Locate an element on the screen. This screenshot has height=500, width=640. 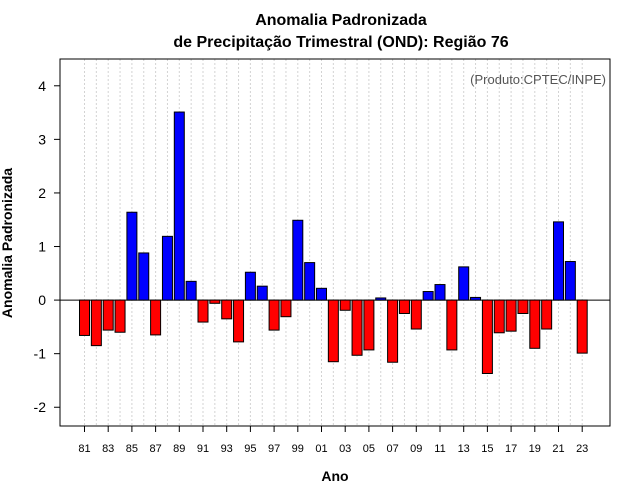
y-tick-label: 1 is located at coordinates (42, 247).